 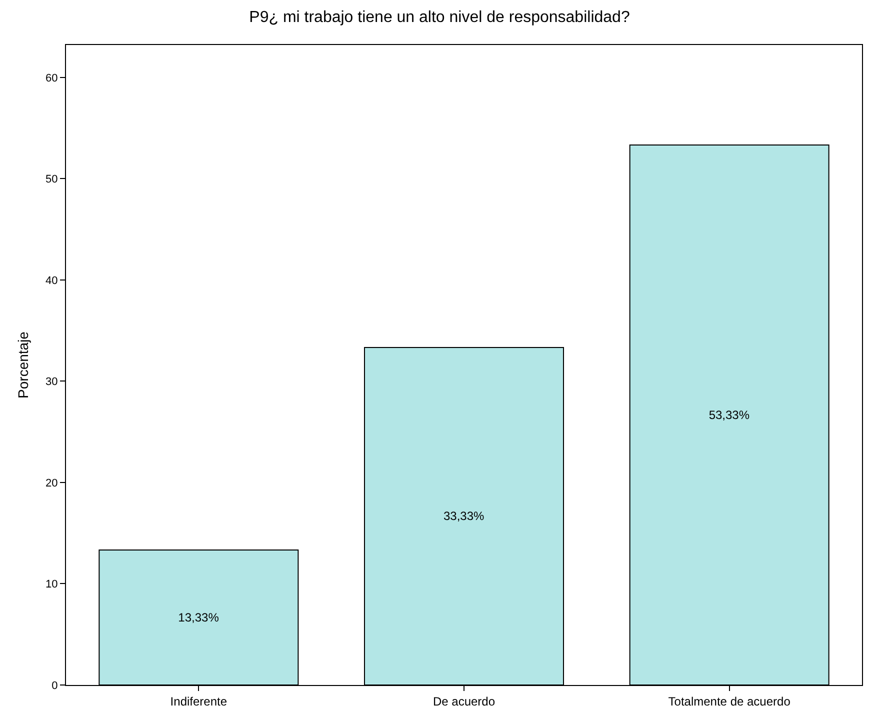 I want to click on data-label: 13,33%, so click(x=199, y=617).